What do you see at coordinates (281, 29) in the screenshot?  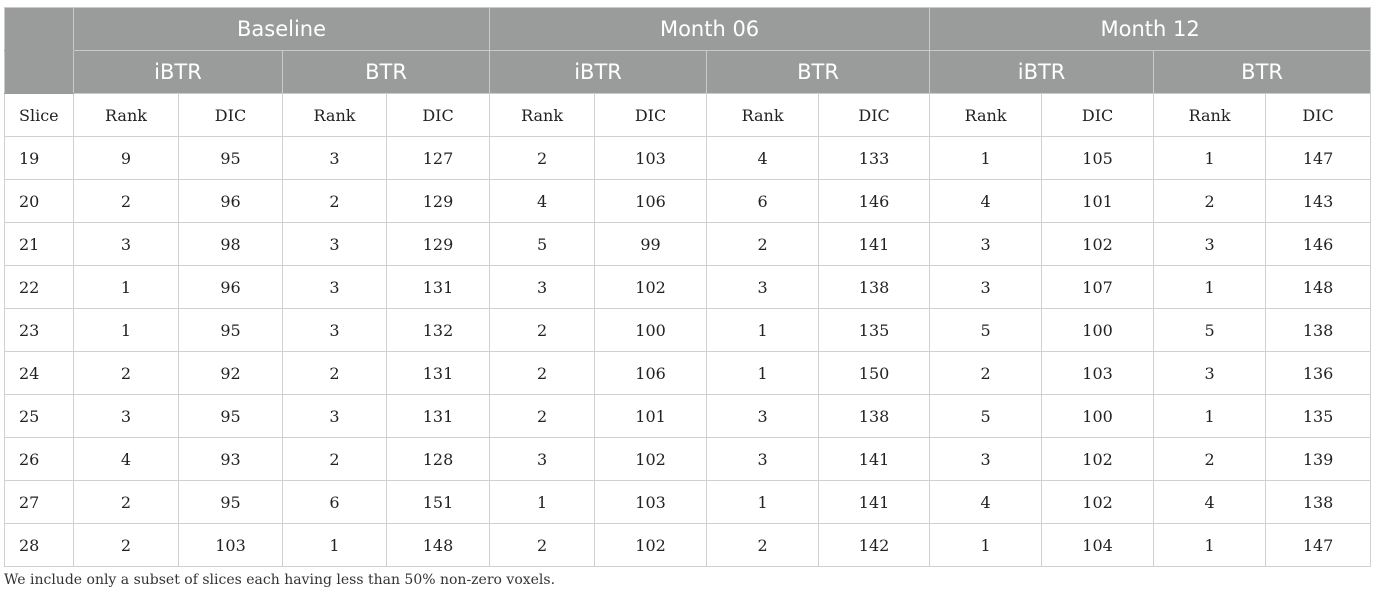 I see `group-header: Baseline` at bounding box center [281, 29].